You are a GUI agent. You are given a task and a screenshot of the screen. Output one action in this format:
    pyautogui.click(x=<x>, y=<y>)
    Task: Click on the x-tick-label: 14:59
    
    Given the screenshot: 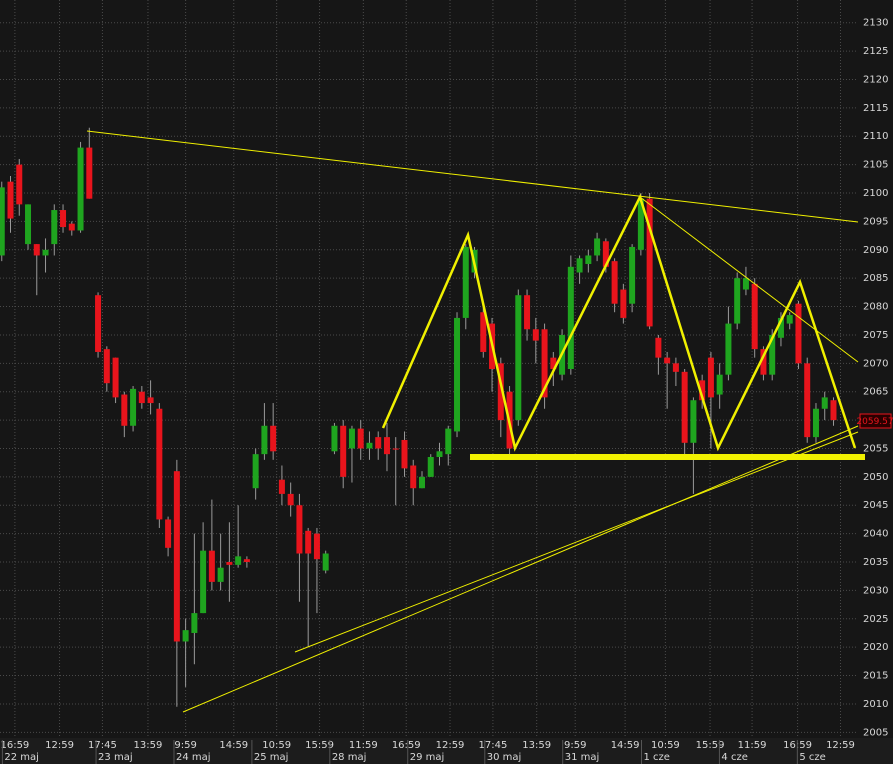 What is the action you would take?
    pyautogui.click(x=625, y=745)
    